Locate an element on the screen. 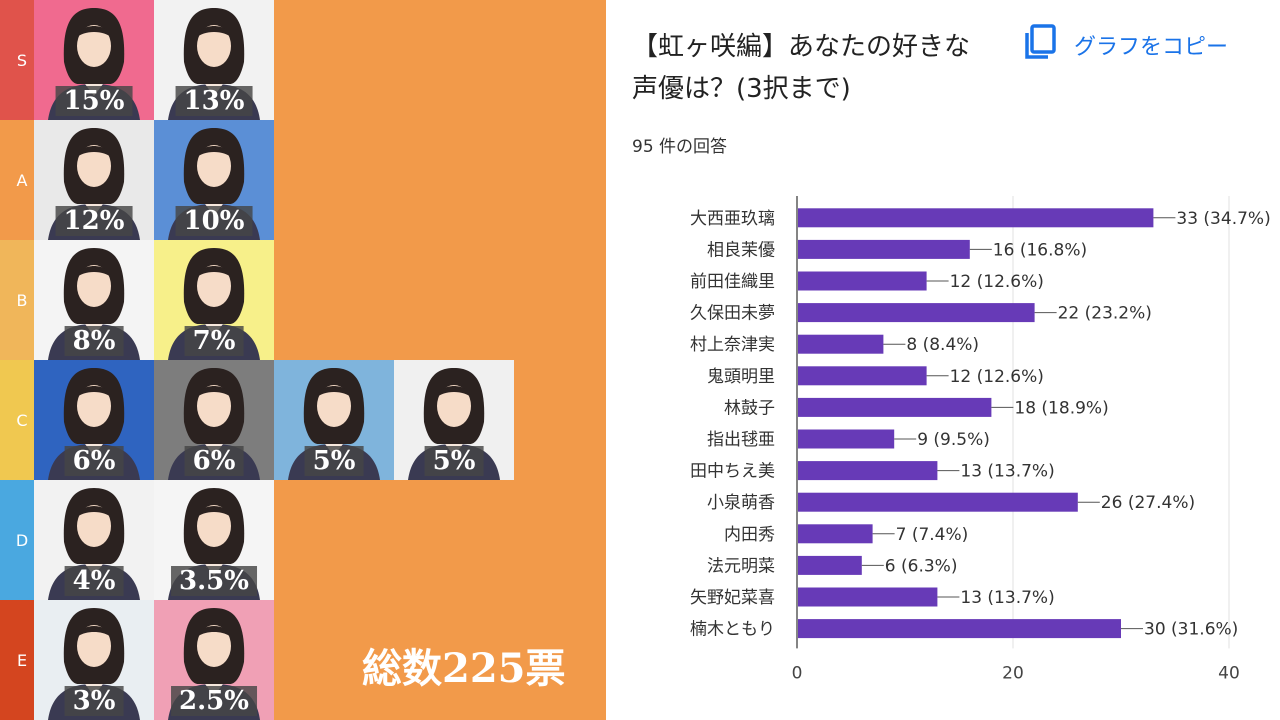 This screenshot has height=720, width=1280. category-label: 久保田未夢 is located at coordinates (732, 314).